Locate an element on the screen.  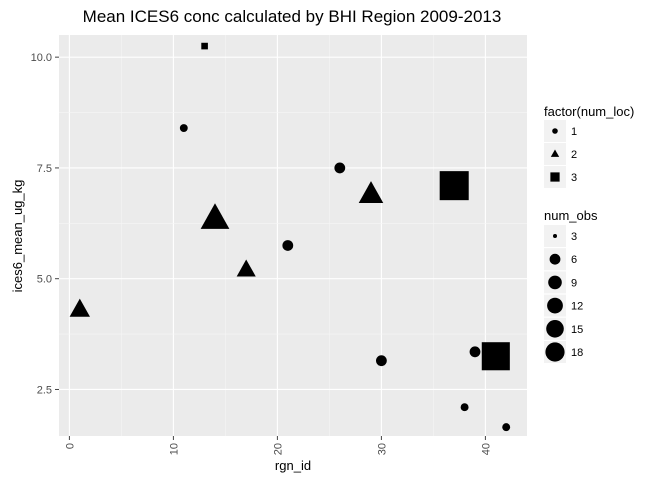
legend-num-obs-label: 3 is located at coordinates (574, 237).